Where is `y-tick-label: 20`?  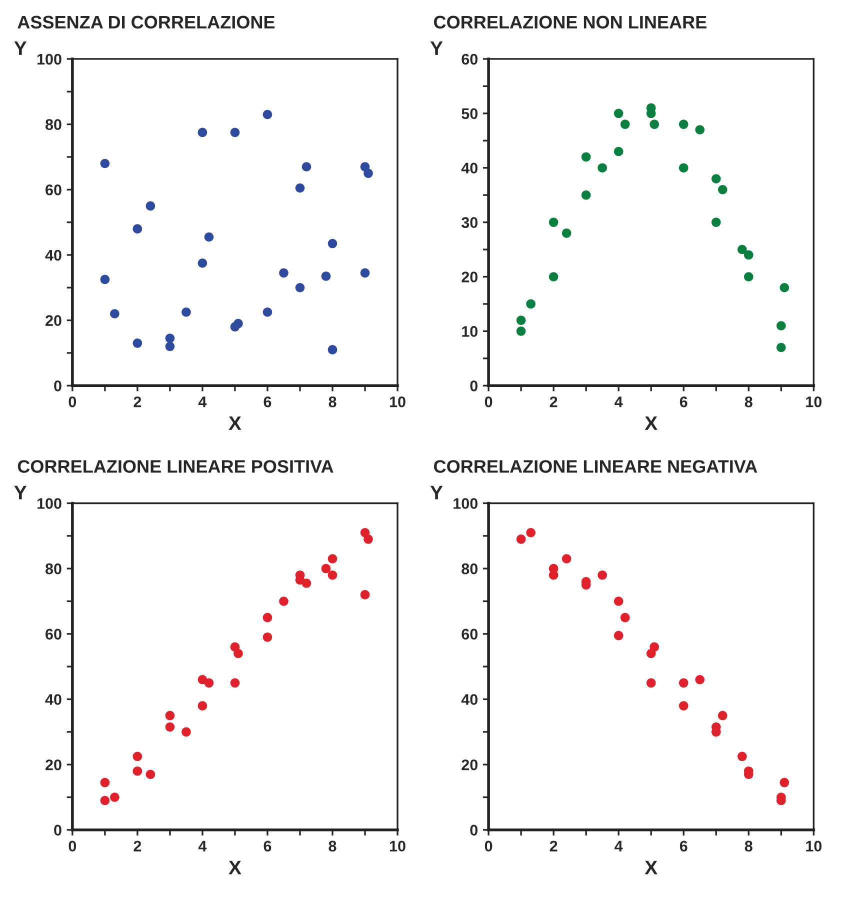 y-tick-label: 20 is located at coordinates (54, 320).